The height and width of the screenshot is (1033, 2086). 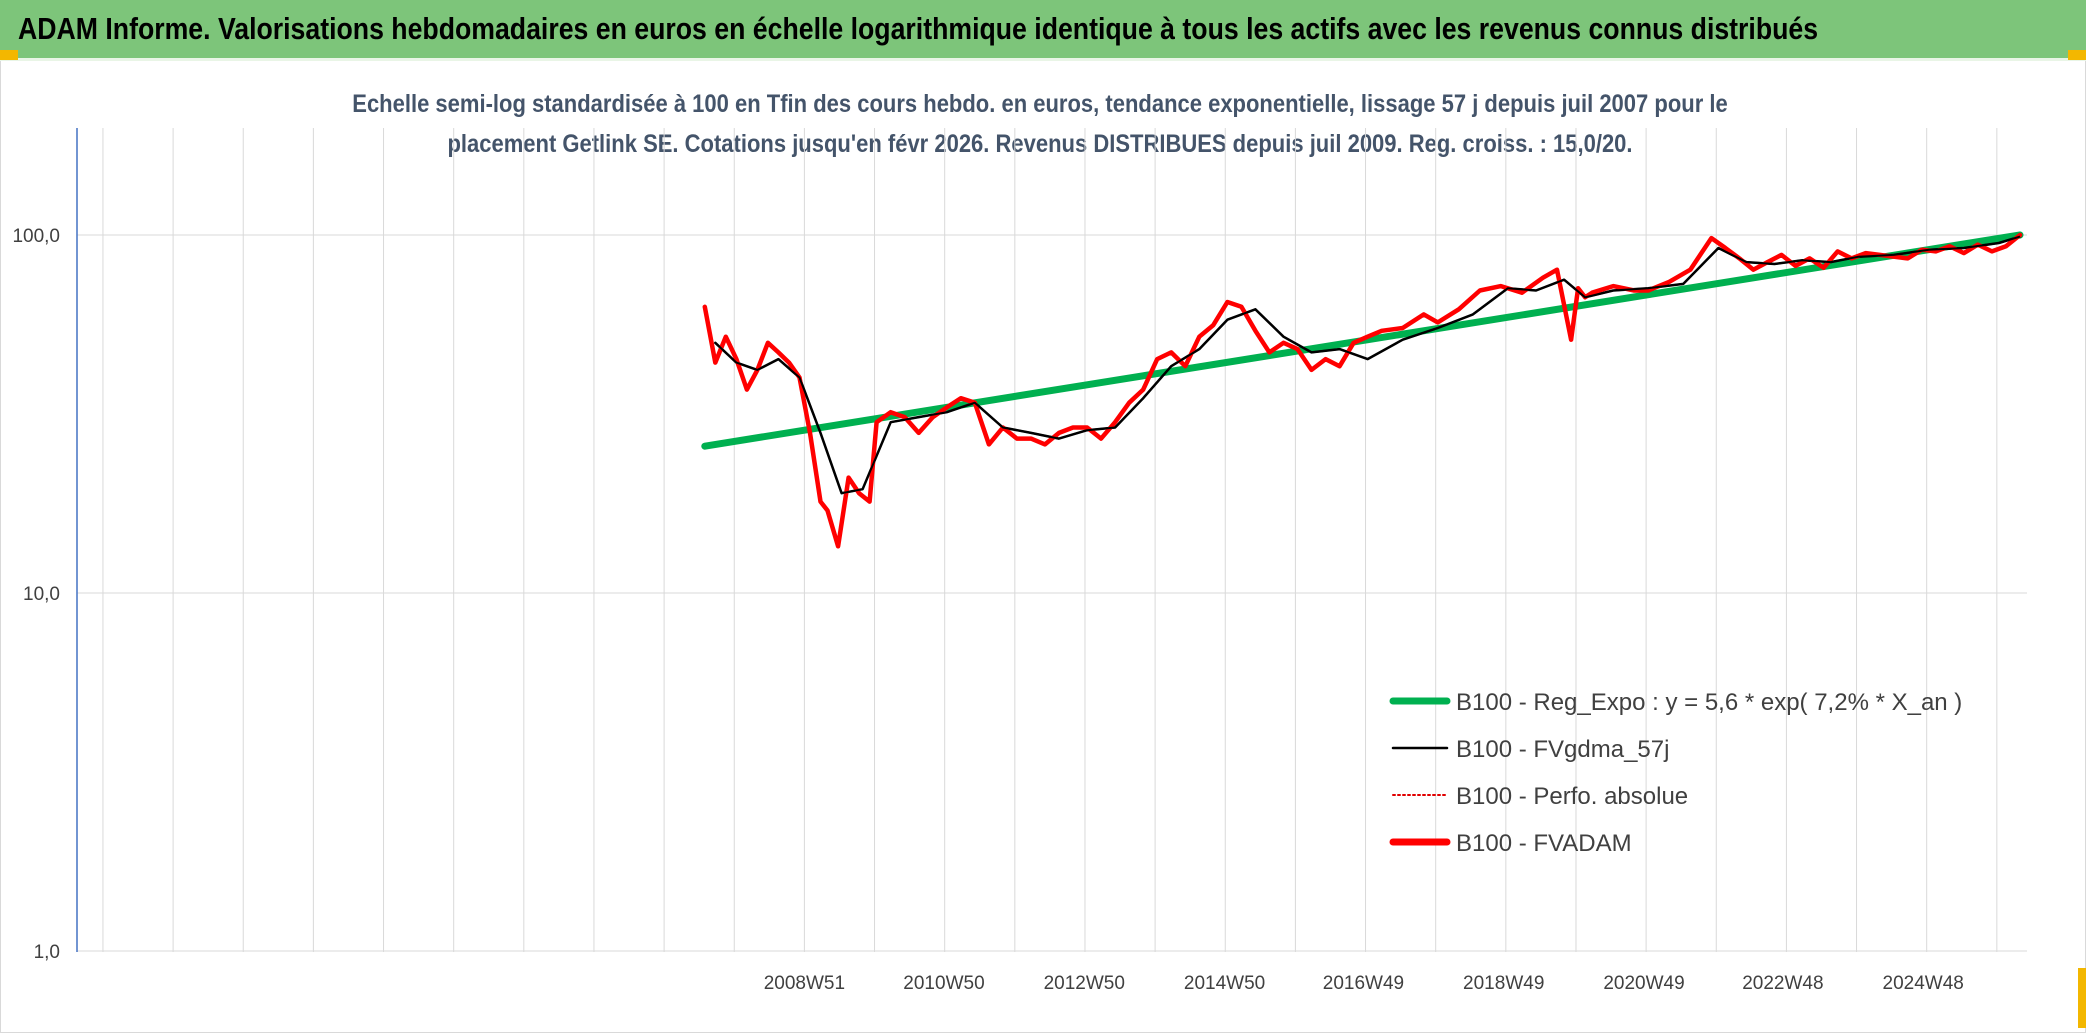 I want to click on x-tick-label: 2020W49, so click(x=1643, y=983).